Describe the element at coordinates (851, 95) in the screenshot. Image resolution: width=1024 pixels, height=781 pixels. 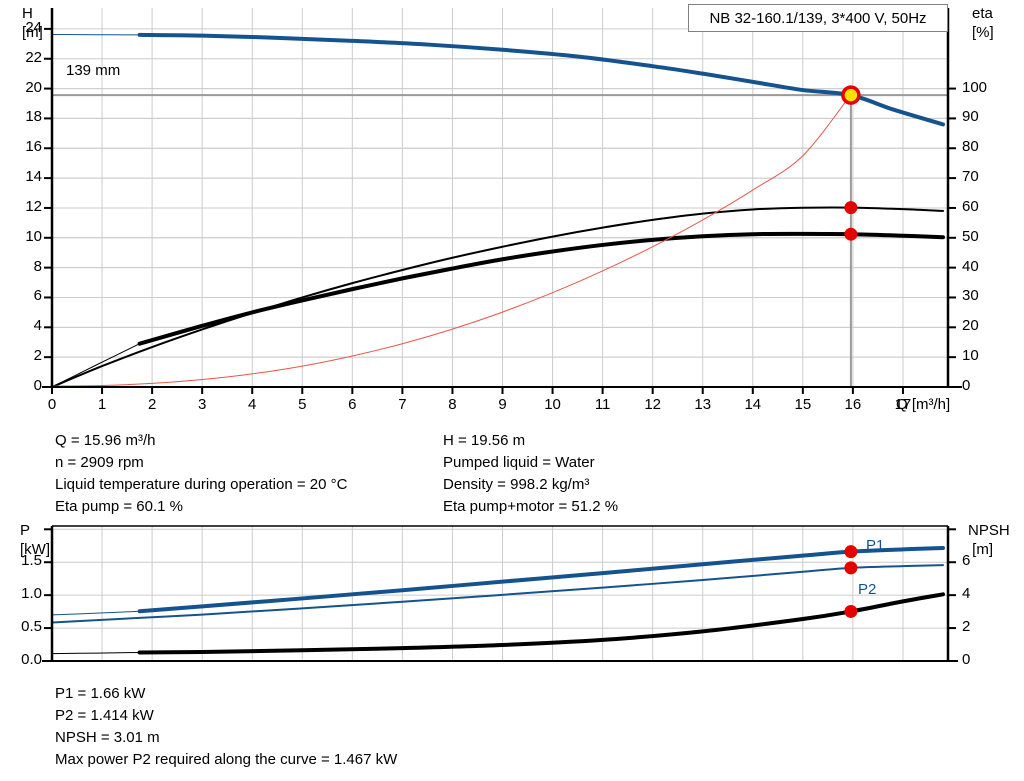
I see `duty-point-marker` at that location.